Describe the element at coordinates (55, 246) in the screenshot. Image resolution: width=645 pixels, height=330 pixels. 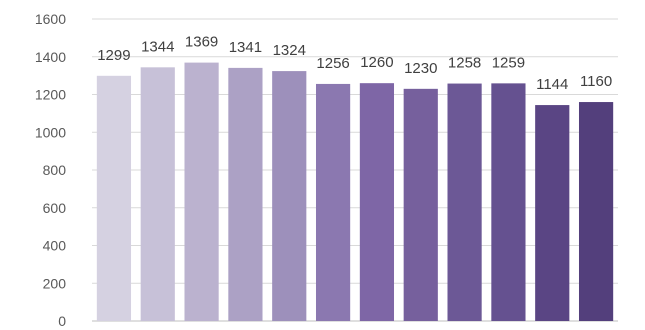
I see `y-tick-label: 400` at that location.